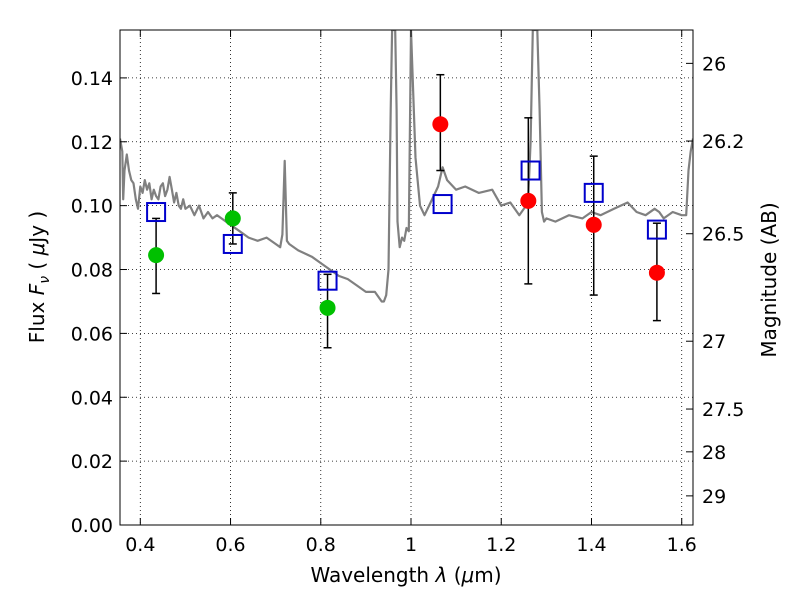 This screenshot has height=600, width=800. What do you see at coordinates (411, 545) in the screenshot?
I see `x-tick-label: 1` at bounding box center [411, 545].